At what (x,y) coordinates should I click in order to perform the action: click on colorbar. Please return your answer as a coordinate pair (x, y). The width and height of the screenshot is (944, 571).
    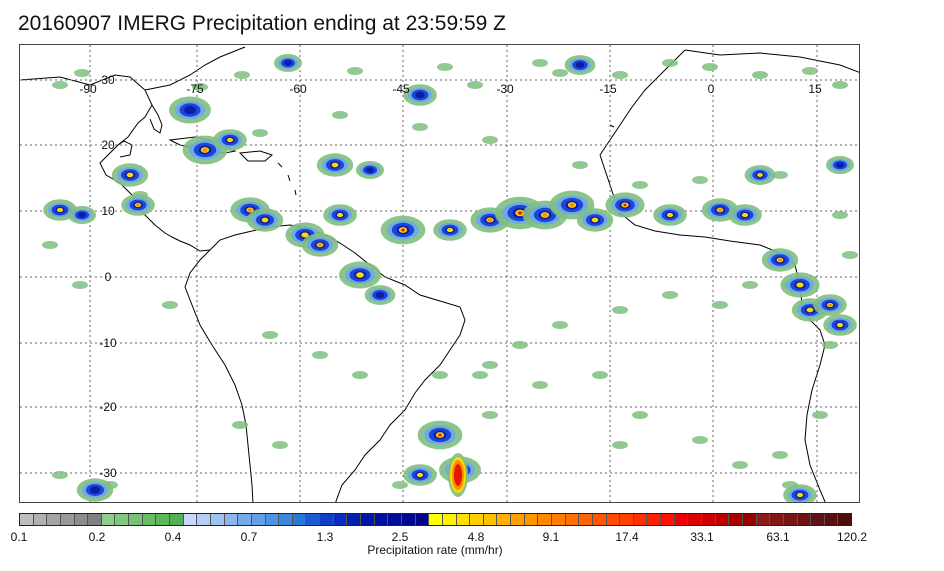
    Looking at the image, I should click on (435, 519).